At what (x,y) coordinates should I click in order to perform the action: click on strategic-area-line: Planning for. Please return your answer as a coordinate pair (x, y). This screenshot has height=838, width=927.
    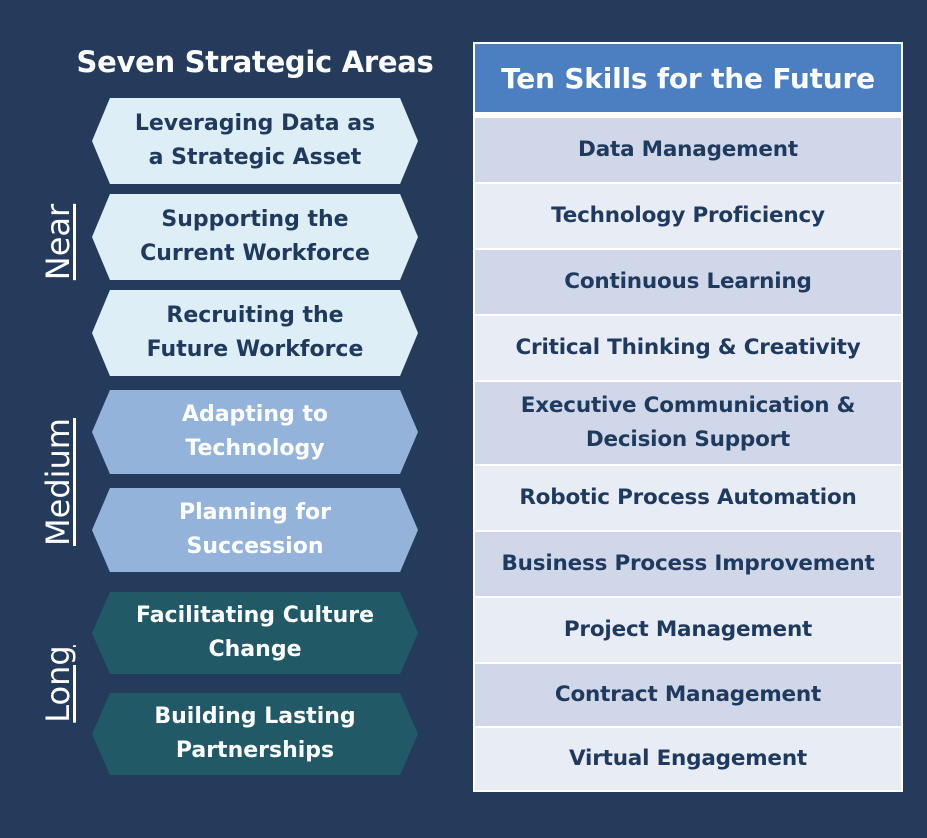
    Looking at the image, I should click on (255, 512).